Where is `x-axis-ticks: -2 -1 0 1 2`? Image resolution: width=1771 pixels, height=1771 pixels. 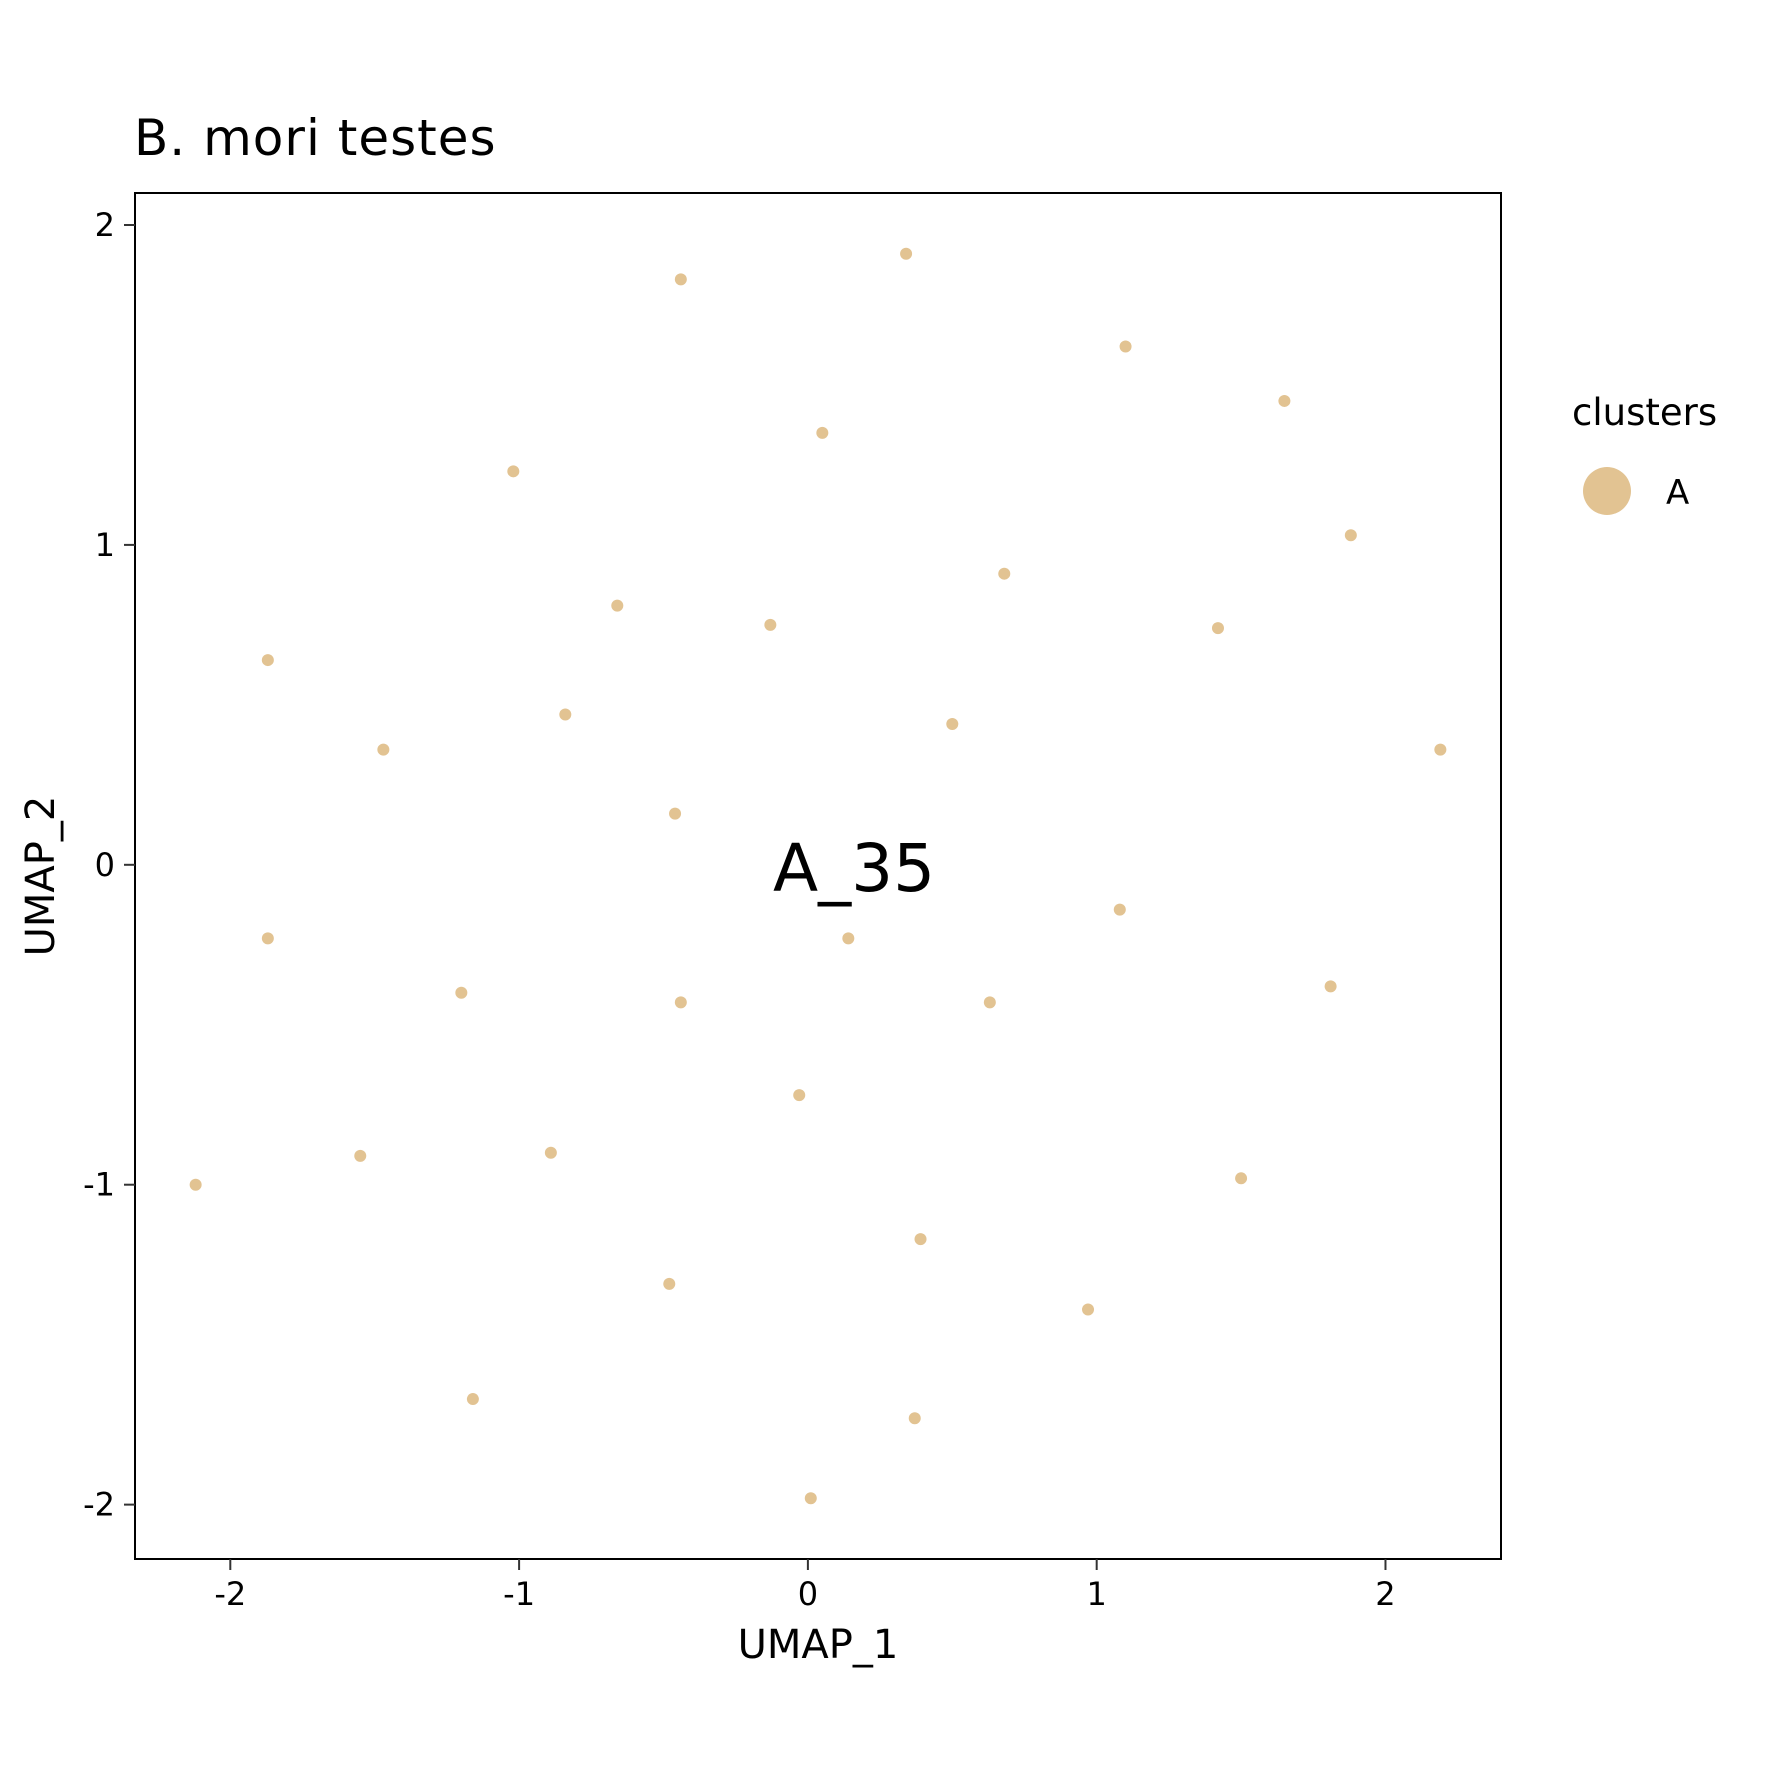
x-axis-ticks: -2 -1 0 1 2 is located at coordinates (805, 1586).